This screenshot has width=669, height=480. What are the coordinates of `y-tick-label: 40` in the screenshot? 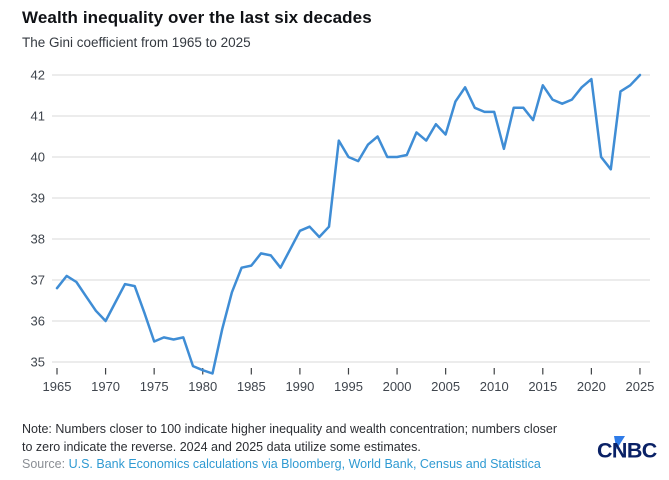 It's located at (38, 157).